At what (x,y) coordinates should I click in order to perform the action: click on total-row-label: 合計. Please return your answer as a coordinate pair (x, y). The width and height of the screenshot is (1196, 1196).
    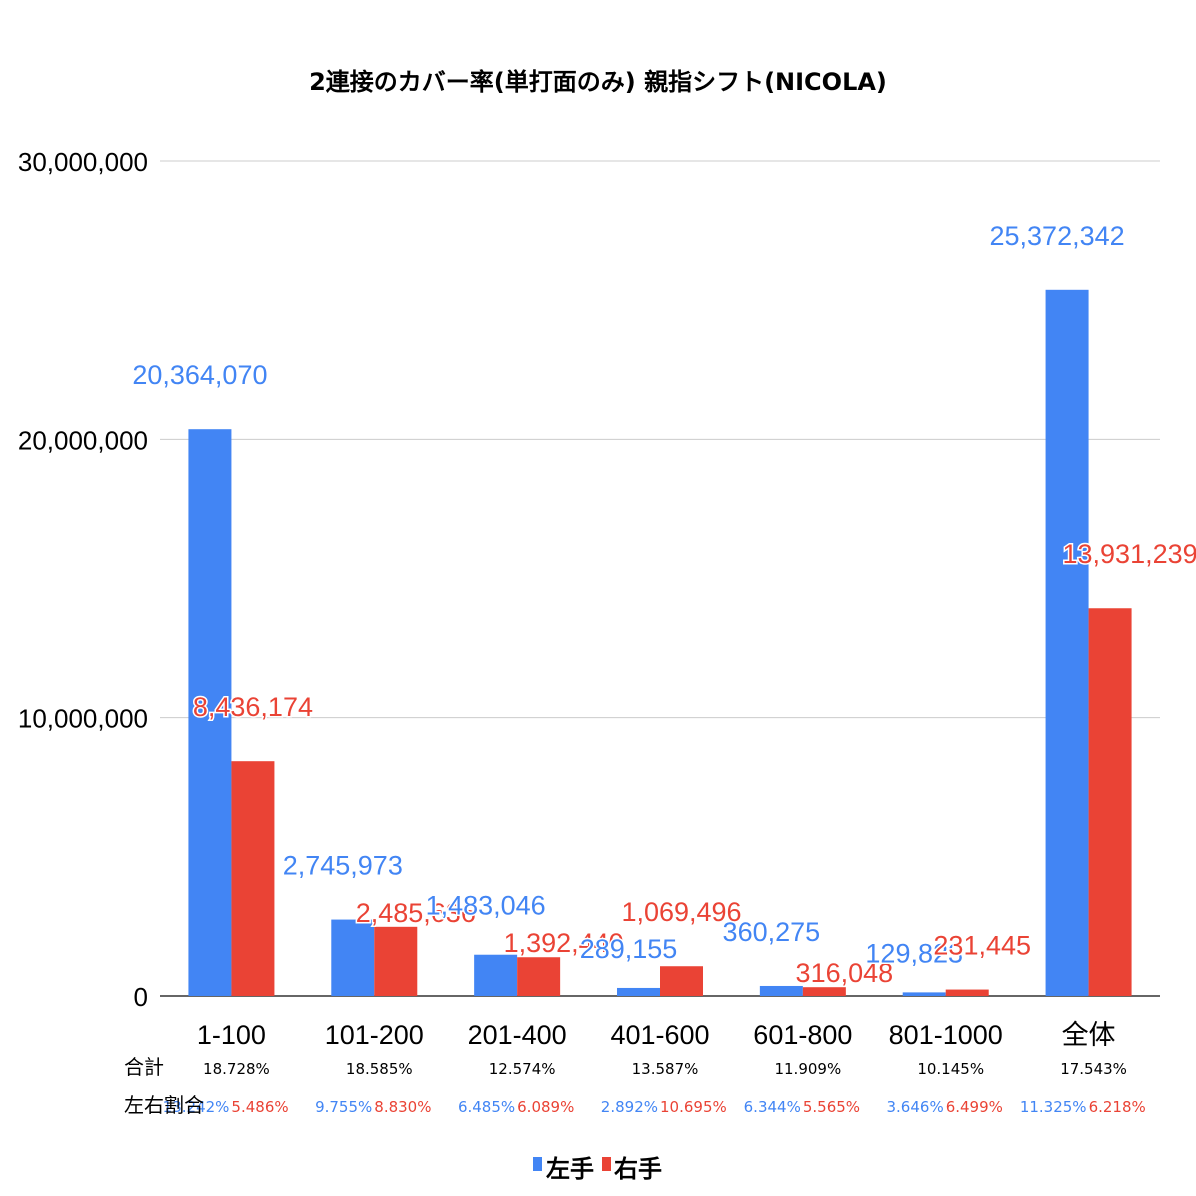
    Looking at the image, I should click on (144, 1067).